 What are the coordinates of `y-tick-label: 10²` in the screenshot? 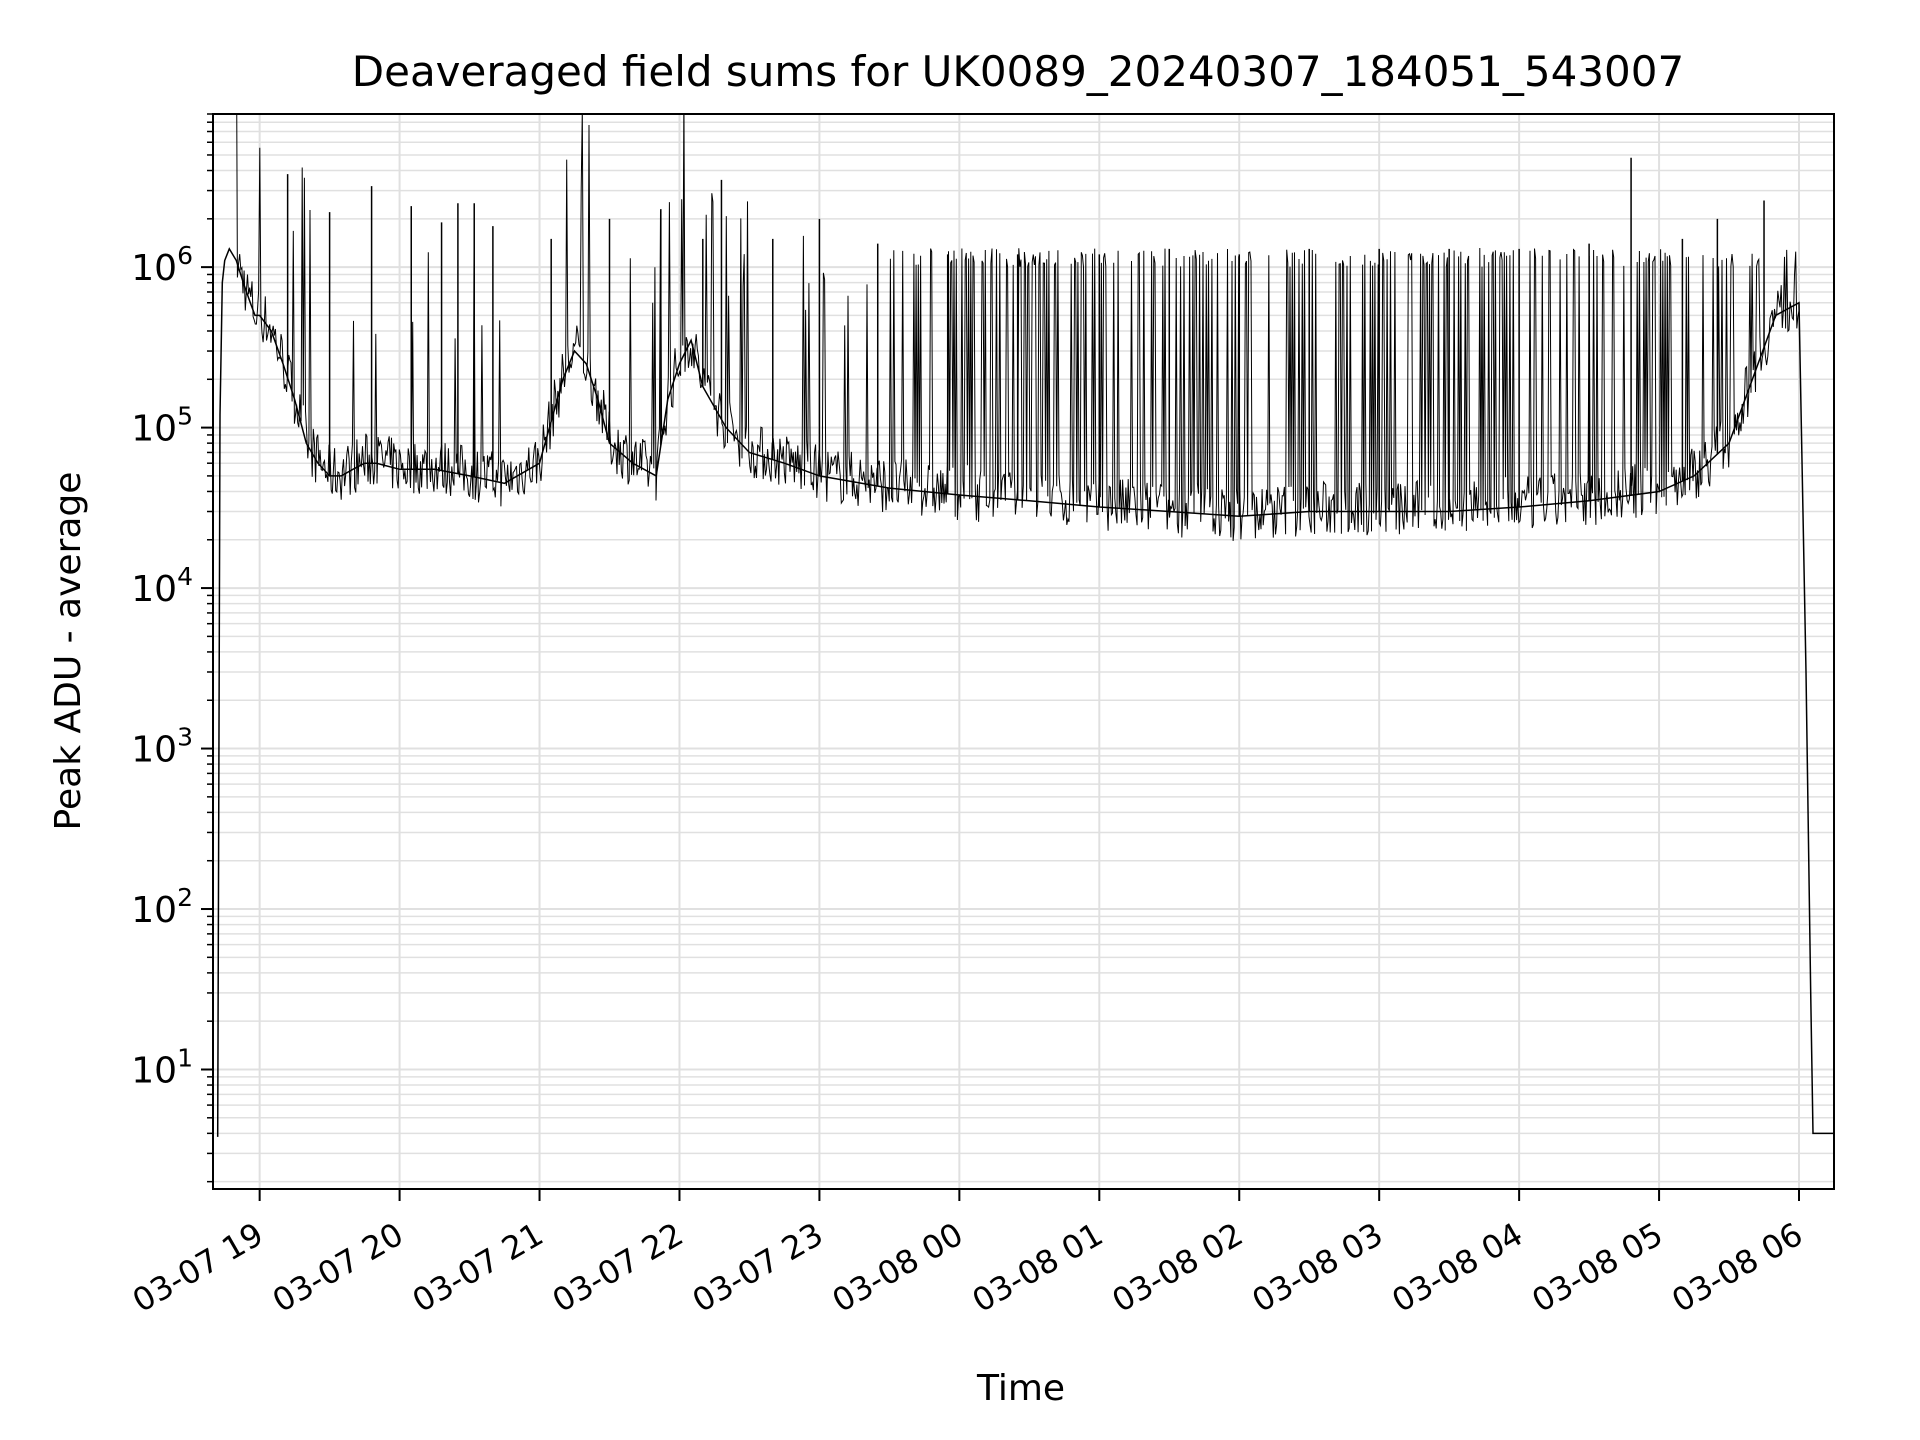 It's located at (162, 907).